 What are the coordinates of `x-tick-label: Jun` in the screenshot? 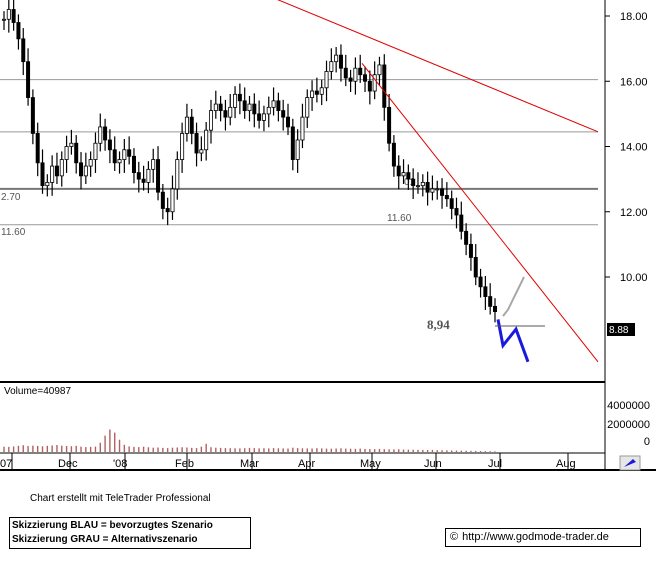 It's located at (433, 464).